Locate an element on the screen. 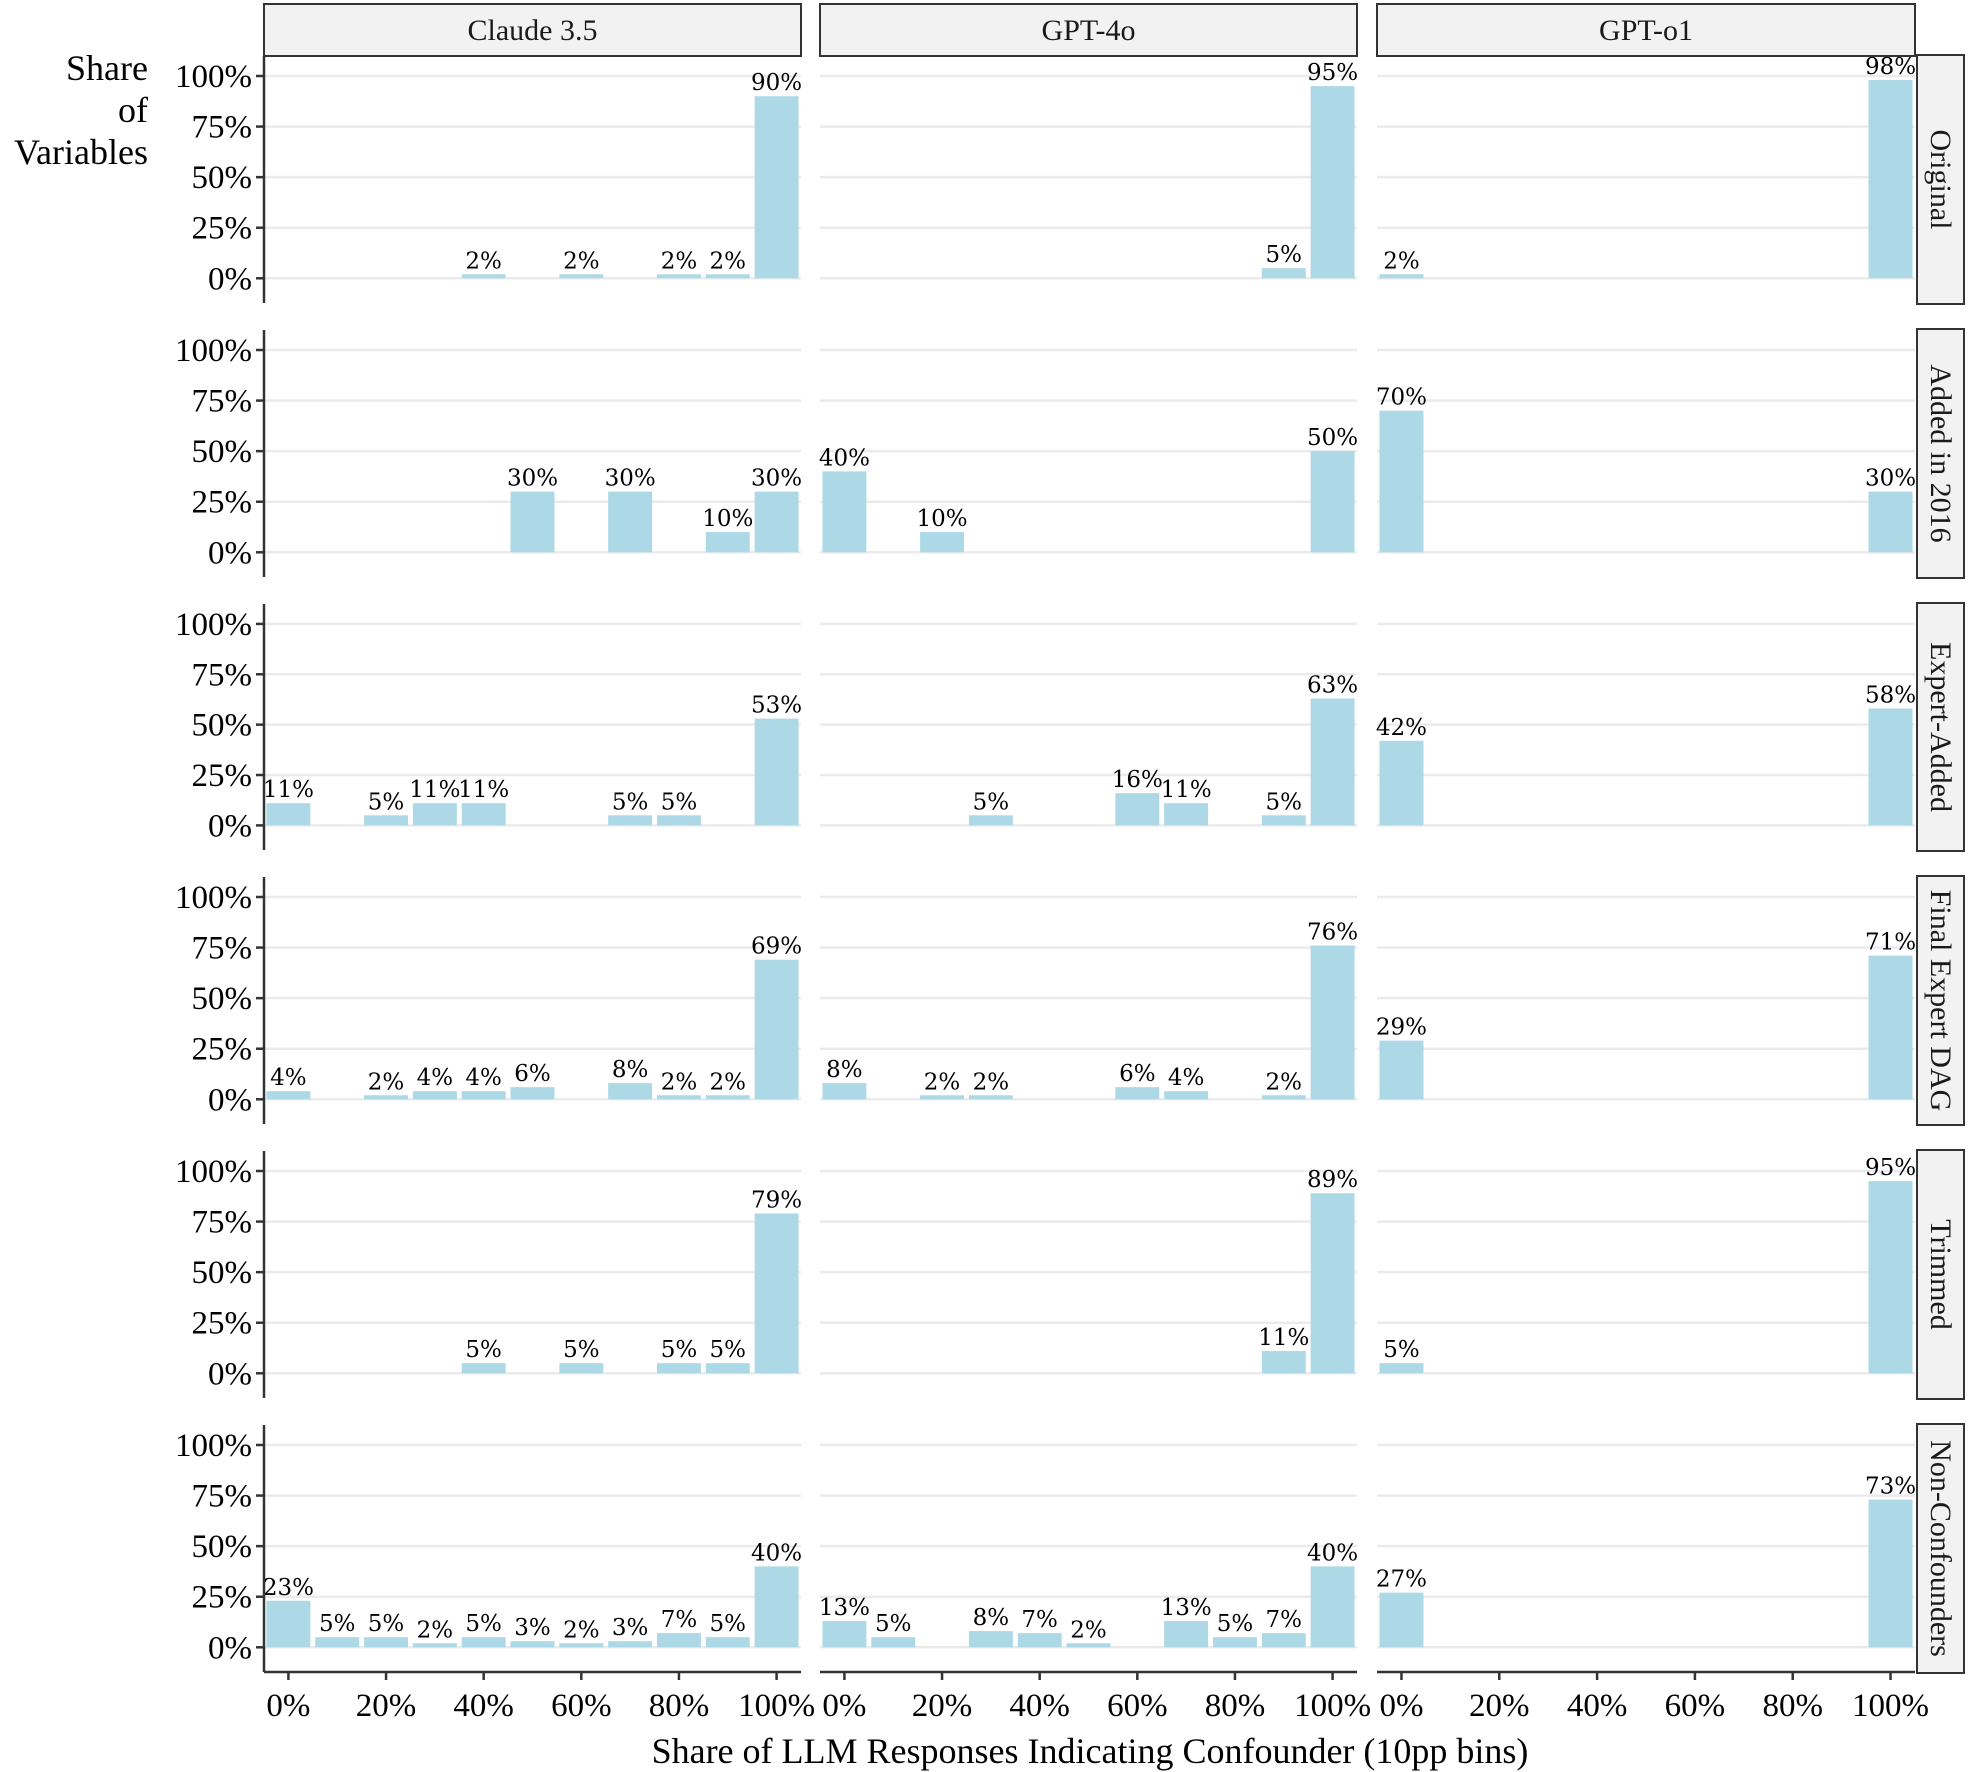 The height and width of the screenshot is (1772, 1970). data-label: 27% is located at coordinates (1401, 1580).